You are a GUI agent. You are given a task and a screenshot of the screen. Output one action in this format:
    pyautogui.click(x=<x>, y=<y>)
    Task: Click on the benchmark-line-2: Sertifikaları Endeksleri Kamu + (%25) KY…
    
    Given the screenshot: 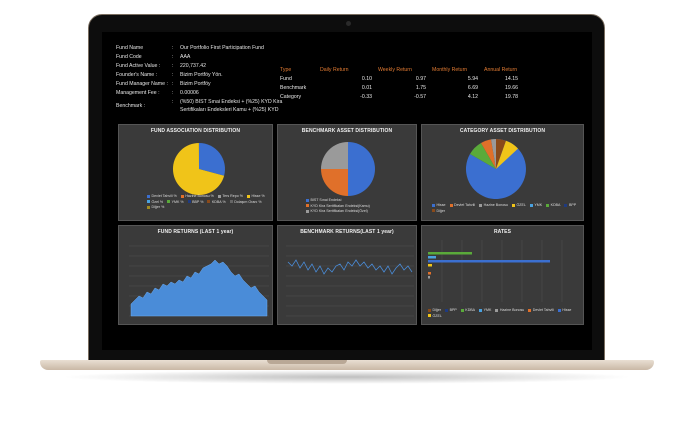 What is the action you would take?
    pyautogui.click(x=229, y=110)
    